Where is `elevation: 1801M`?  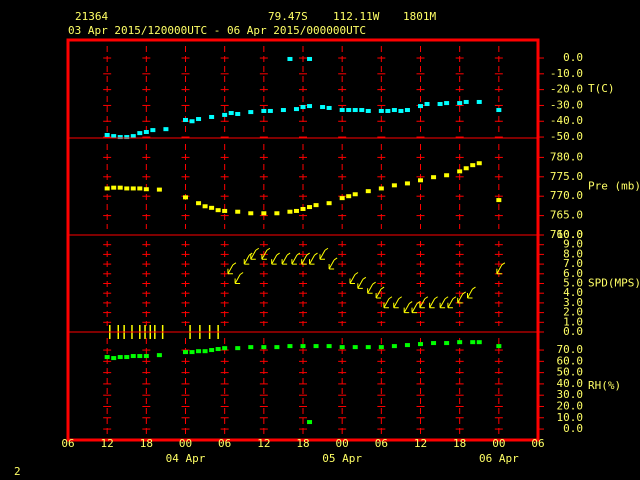 elevation: 1801M is located at coordinates (419, 16).